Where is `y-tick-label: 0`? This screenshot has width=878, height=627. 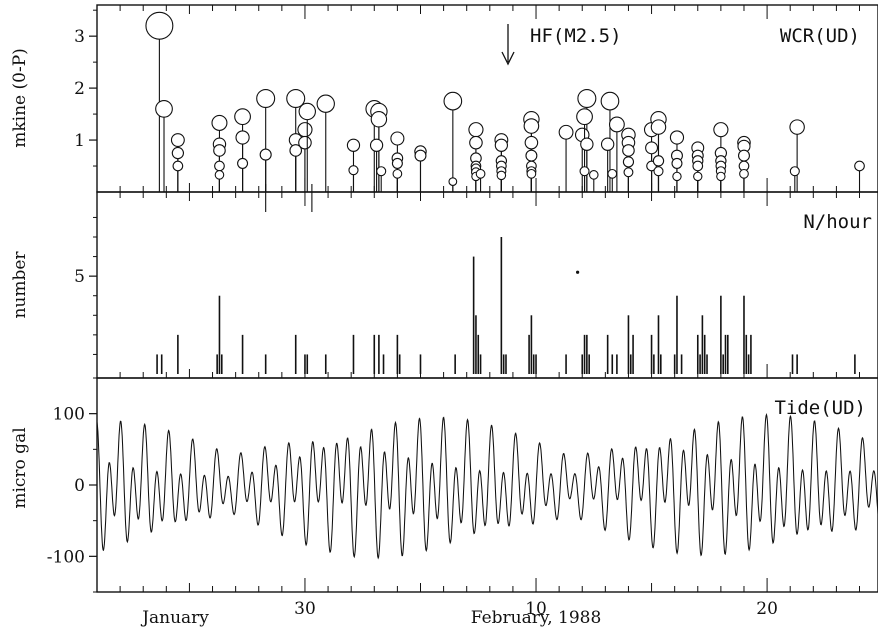
y-tick-label: 0 is located at coordinates (79, 486).